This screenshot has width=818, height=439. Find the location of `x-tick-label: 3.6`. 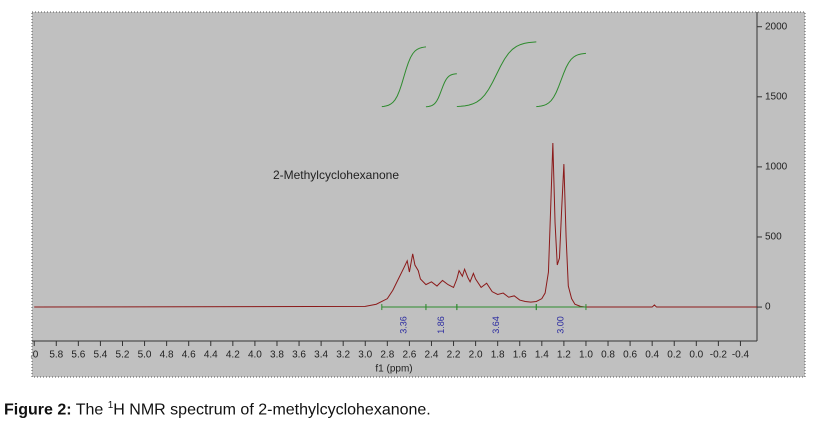

x-tick-label: 3.6 is located at coordinates (299, 355).